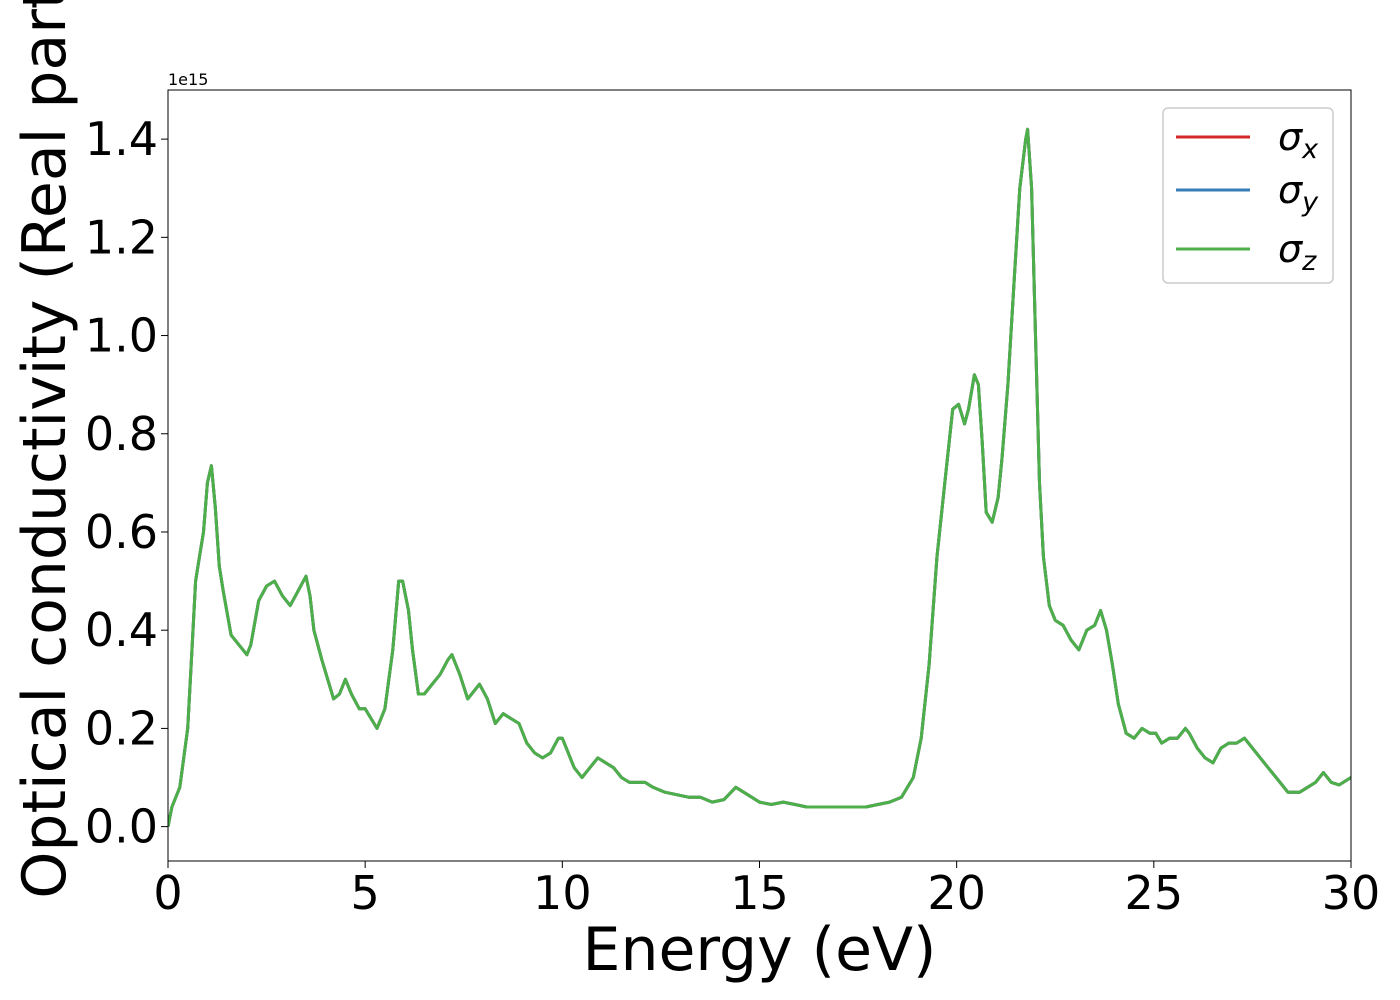 The width and height of the screenshot is (1400, 1000). Describe the element at coordinates (365, 893) in the screenshot. I see `x-tick-label: 5` at that location.